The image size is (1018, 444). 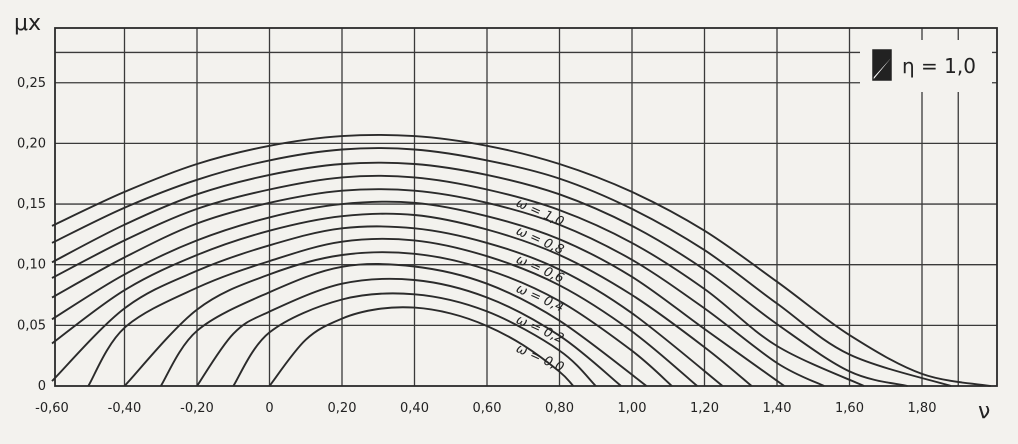 What do you see at coordinates (704, 408) in the screenshot?
I see `x-tick-label: 1,20` at bounding box center [704, 408].